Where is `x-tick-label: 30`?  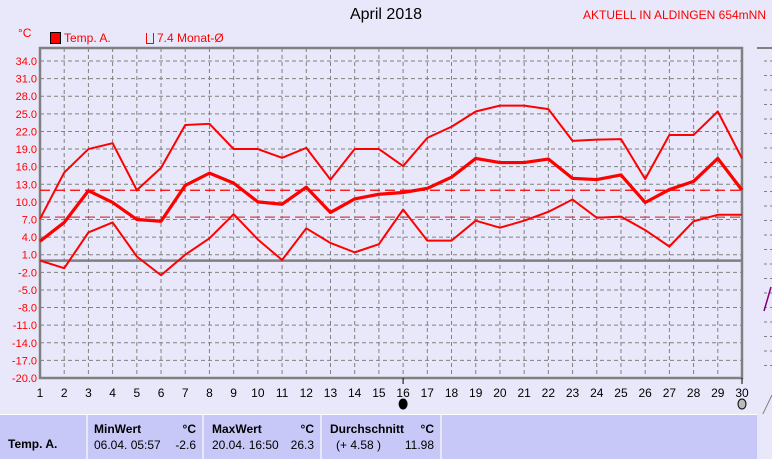 x-tick-label: 30 is located at coordinates (742, 393).